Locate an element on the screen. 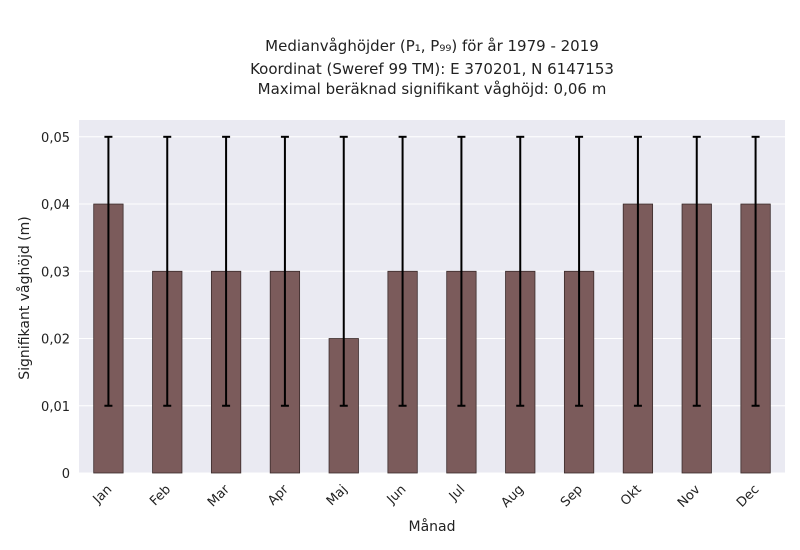  x-tick-label: Jan is located at coordinates (102, 494).